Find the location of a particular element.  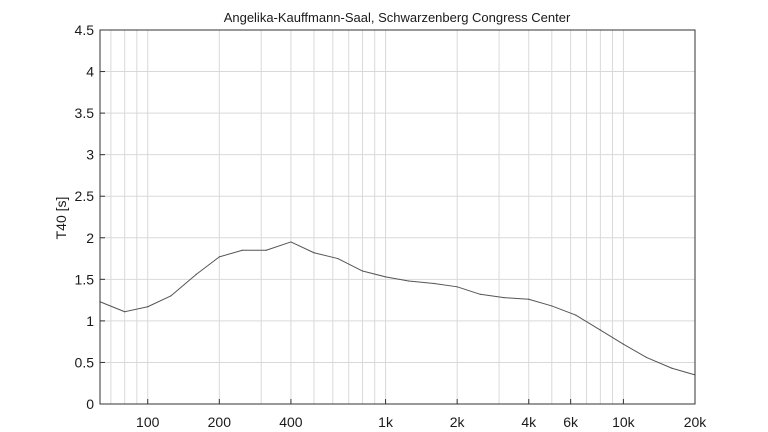

y-tick-label: 4.5 is located at coordinates (85, 30).